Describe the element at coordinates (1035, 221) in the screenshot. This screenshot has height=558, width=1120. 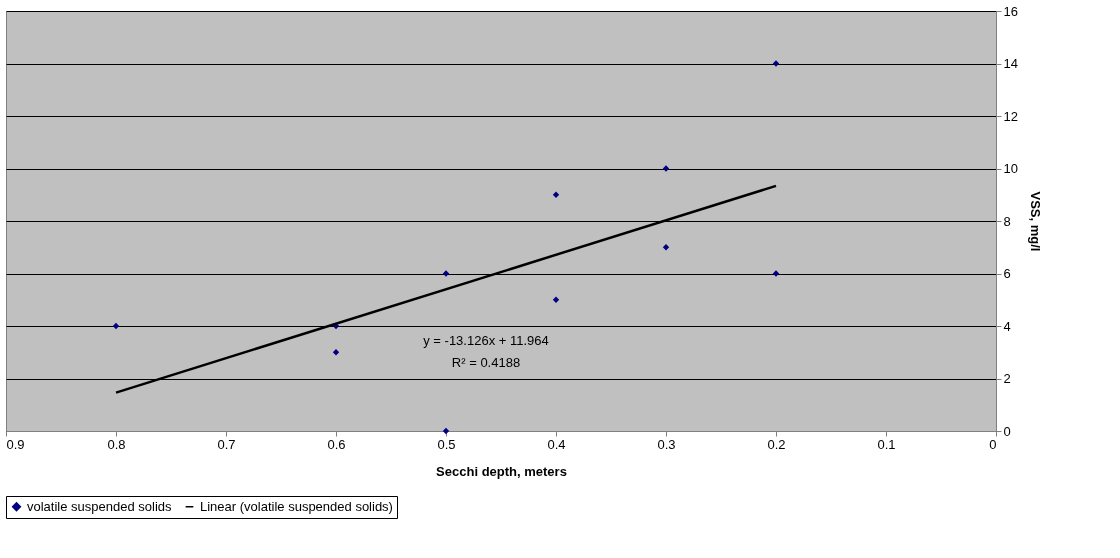
I see `y-axis-title: VSS, mg/l` at that location.